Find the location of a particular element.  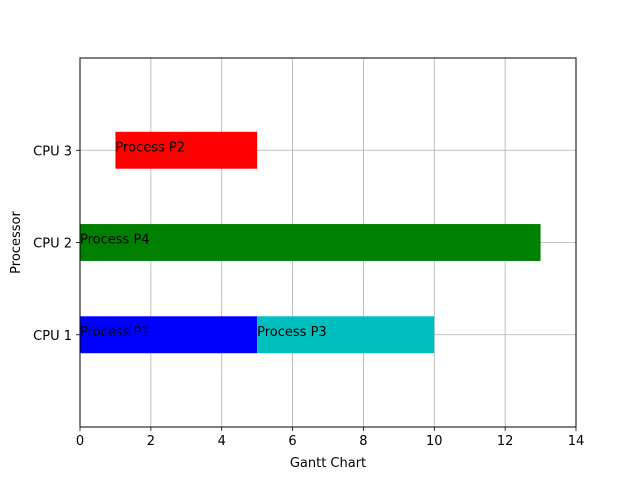

x-tick-label: 8 is located at coordinates (363, 441).